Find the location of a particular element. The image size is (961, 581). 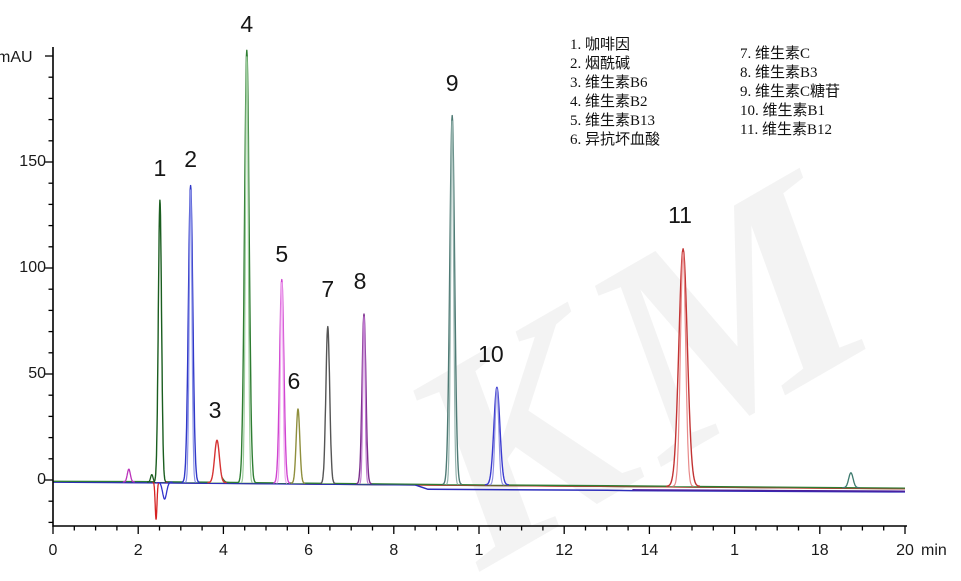

peak-label-9: 9 is located at coordinates (452, 83).